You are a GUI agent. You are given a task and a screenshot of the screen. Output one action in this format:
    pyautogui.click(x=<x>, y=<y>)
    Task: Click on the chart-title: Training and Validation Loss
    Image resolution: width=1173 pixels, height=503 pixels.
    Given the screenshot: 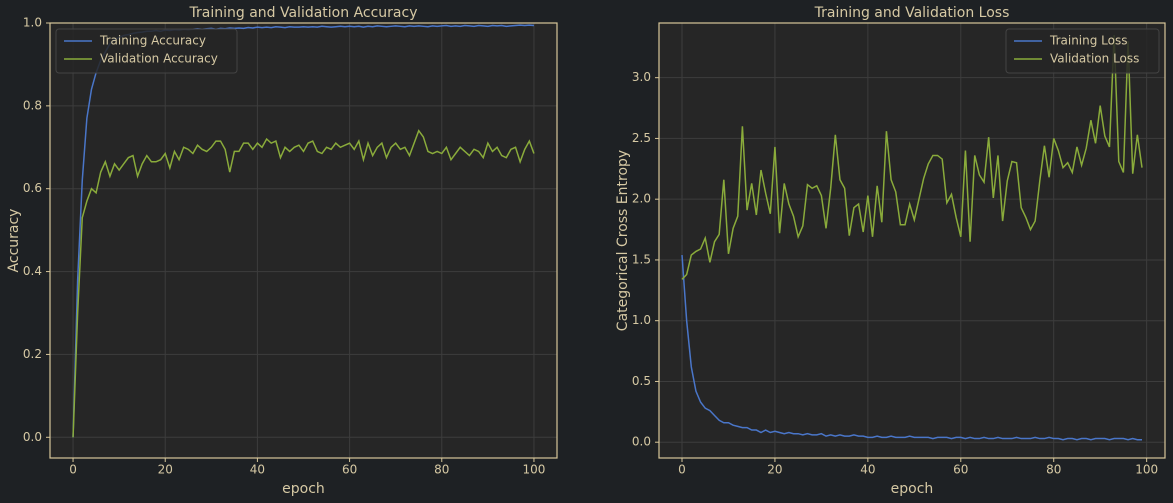 What is the action you would take?
    pyautogui.click(x=912, y=13)
    